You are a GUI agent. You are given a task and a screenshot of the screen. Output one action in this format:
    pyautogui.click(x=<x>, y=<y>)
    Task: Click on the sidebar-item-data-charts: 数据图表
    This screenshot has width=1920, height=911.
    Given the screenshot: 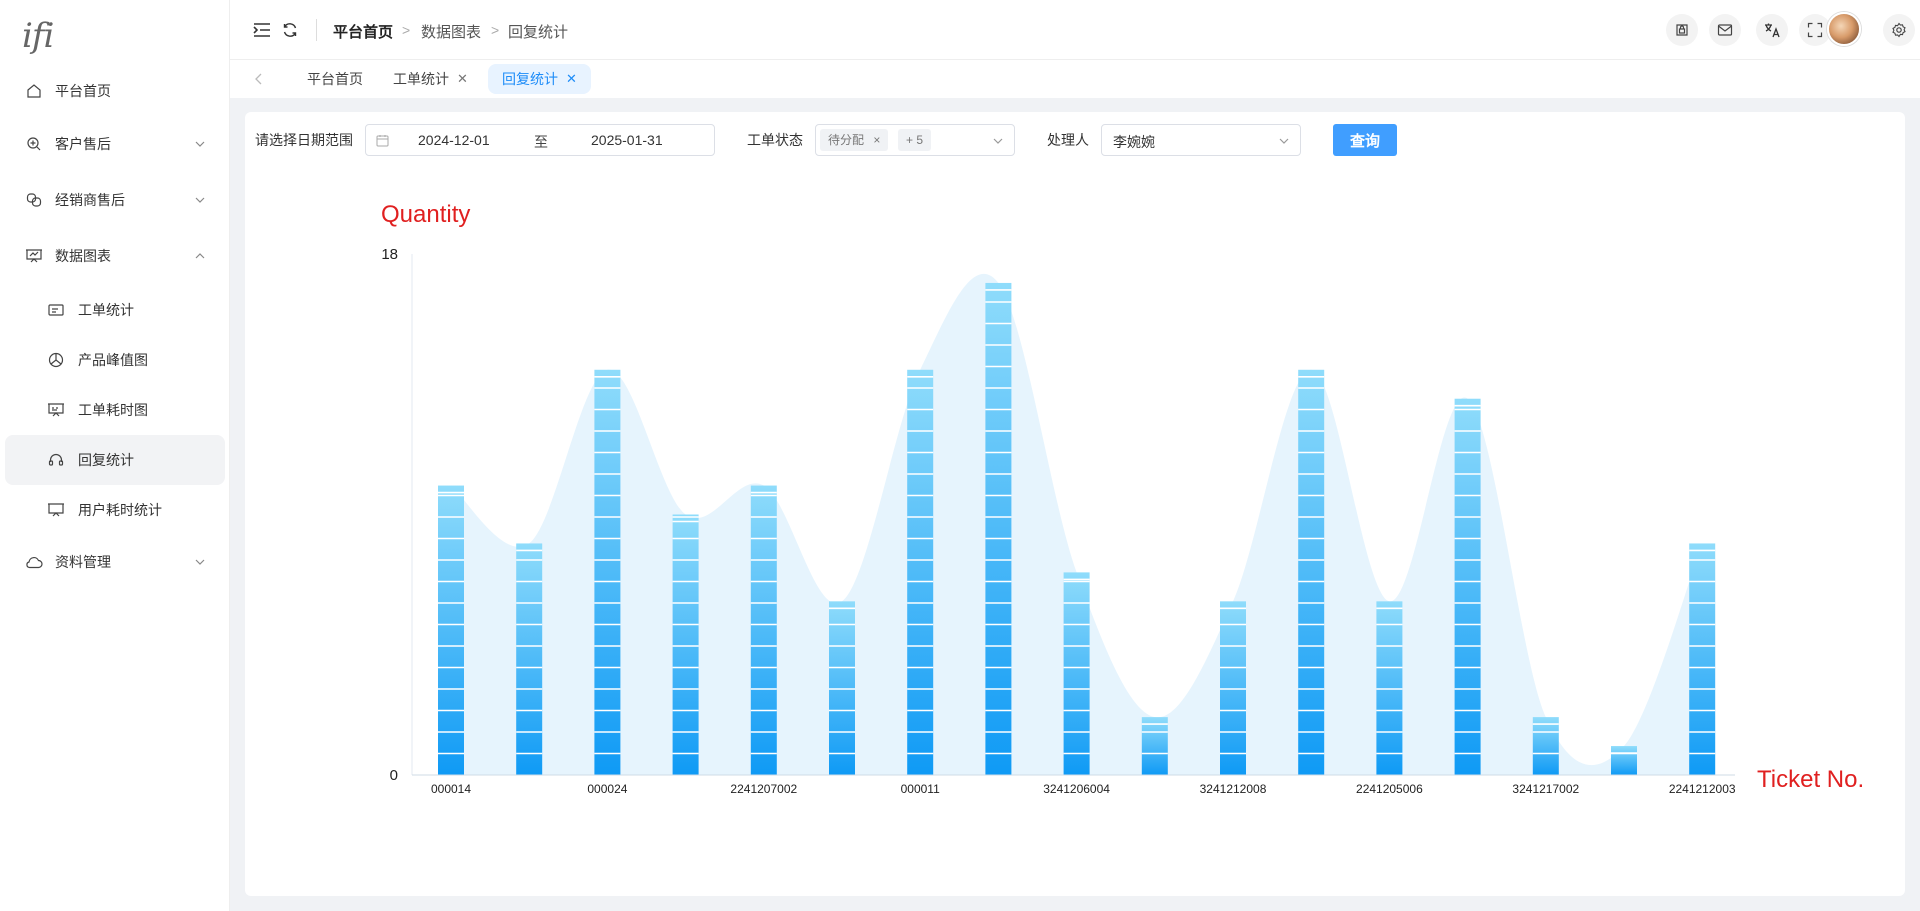 What is the action you would take?
    pyautogui.click(x=115, y=256)
    